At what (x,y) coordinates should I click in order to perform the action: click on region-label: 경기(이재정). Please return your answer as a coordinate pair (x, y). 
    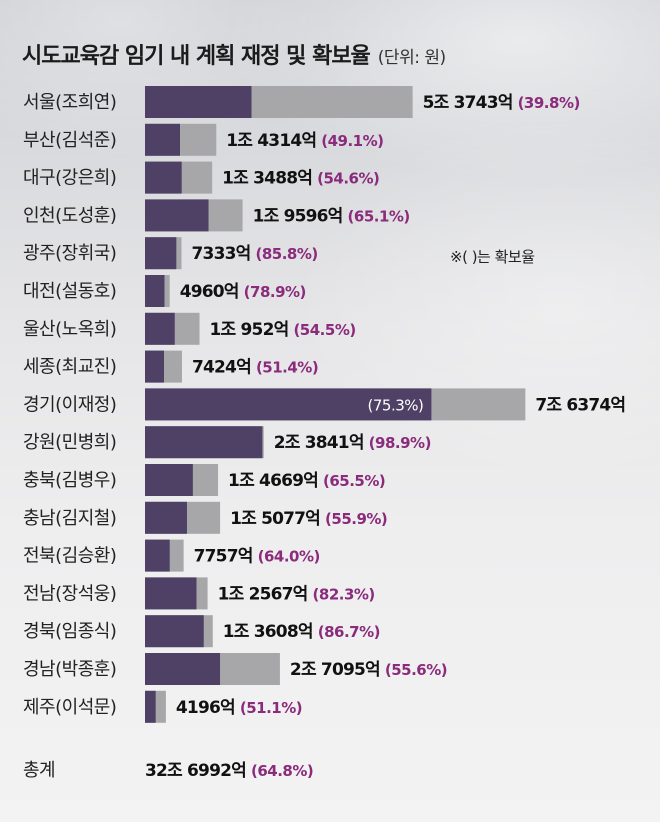
    Looking at the image, I should click on (69, 404).